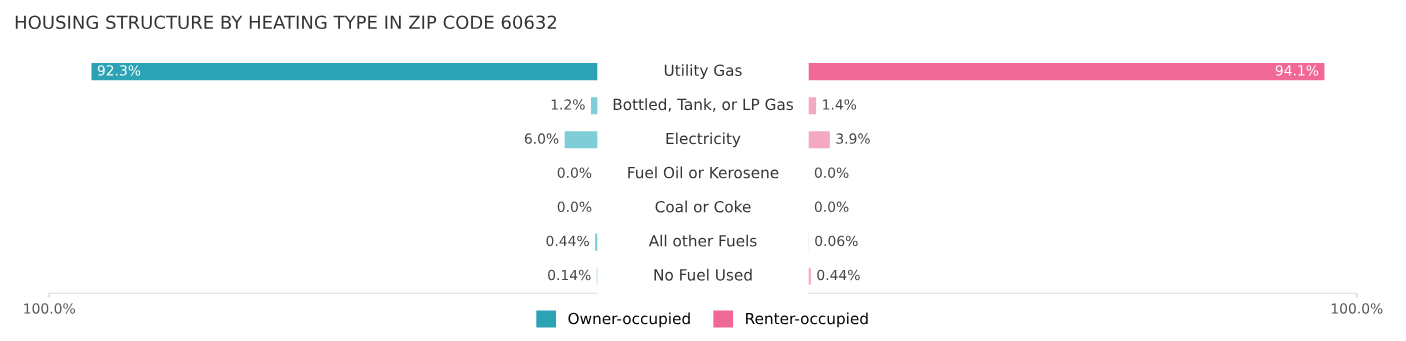 The height and width of the screenshot is (341, 1406). Describe the element at coordinates (541, 138) in the screenshot. I see `data-label: 6.0%` at that location.